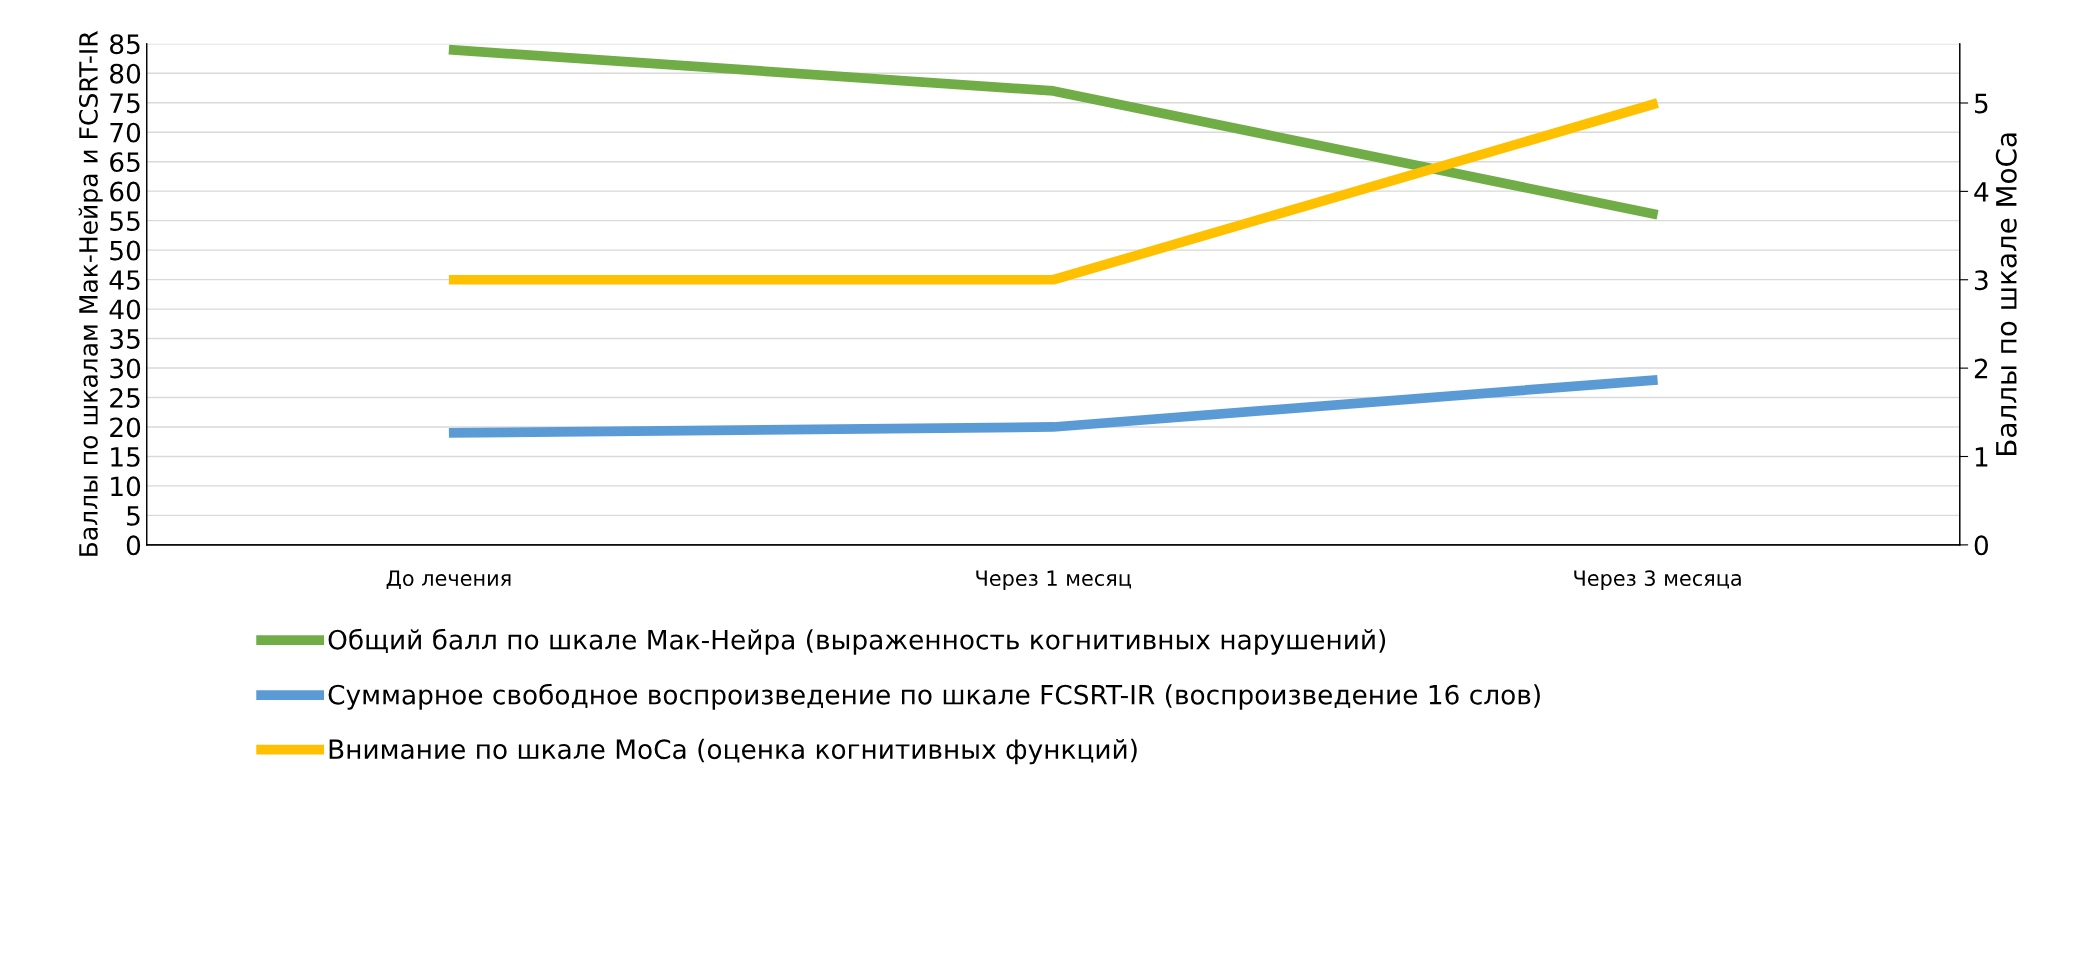 The width and height of the screenshot is (2096, 973). I want to click on y2-tick-label: 1, so click(1981, 457).